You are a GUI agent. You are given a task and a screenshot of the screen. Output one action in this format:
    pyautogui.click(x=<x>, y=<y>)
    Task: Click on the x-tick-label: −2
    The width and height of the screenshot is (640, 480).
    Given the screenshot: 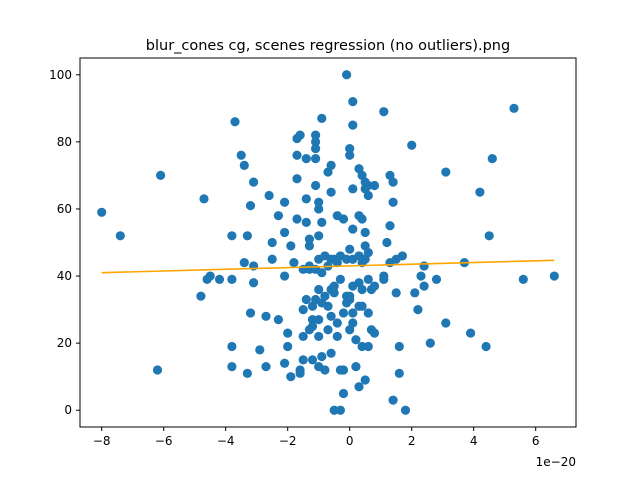 What is the action you would take?
    pyautogui.click(x=288, y=441)
    